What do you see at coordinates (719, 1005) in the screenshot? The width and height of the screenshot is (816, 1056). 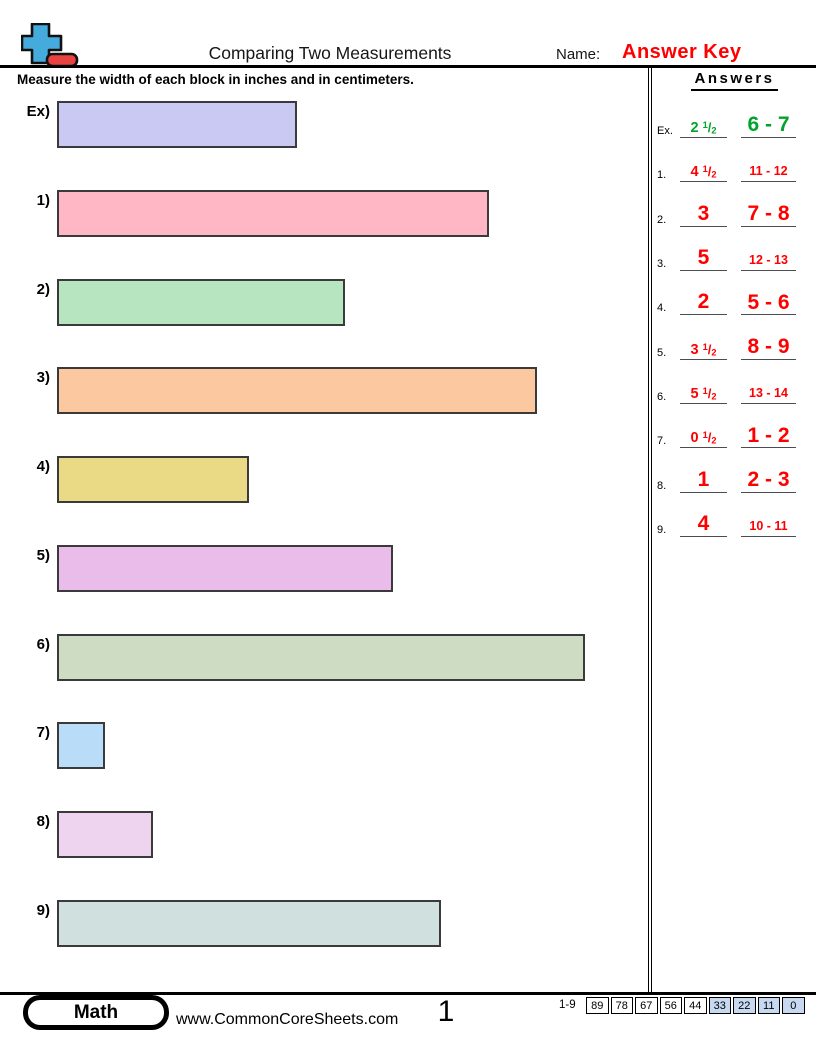 I see `score-cell: 33` at bounding box center [719, 1005].